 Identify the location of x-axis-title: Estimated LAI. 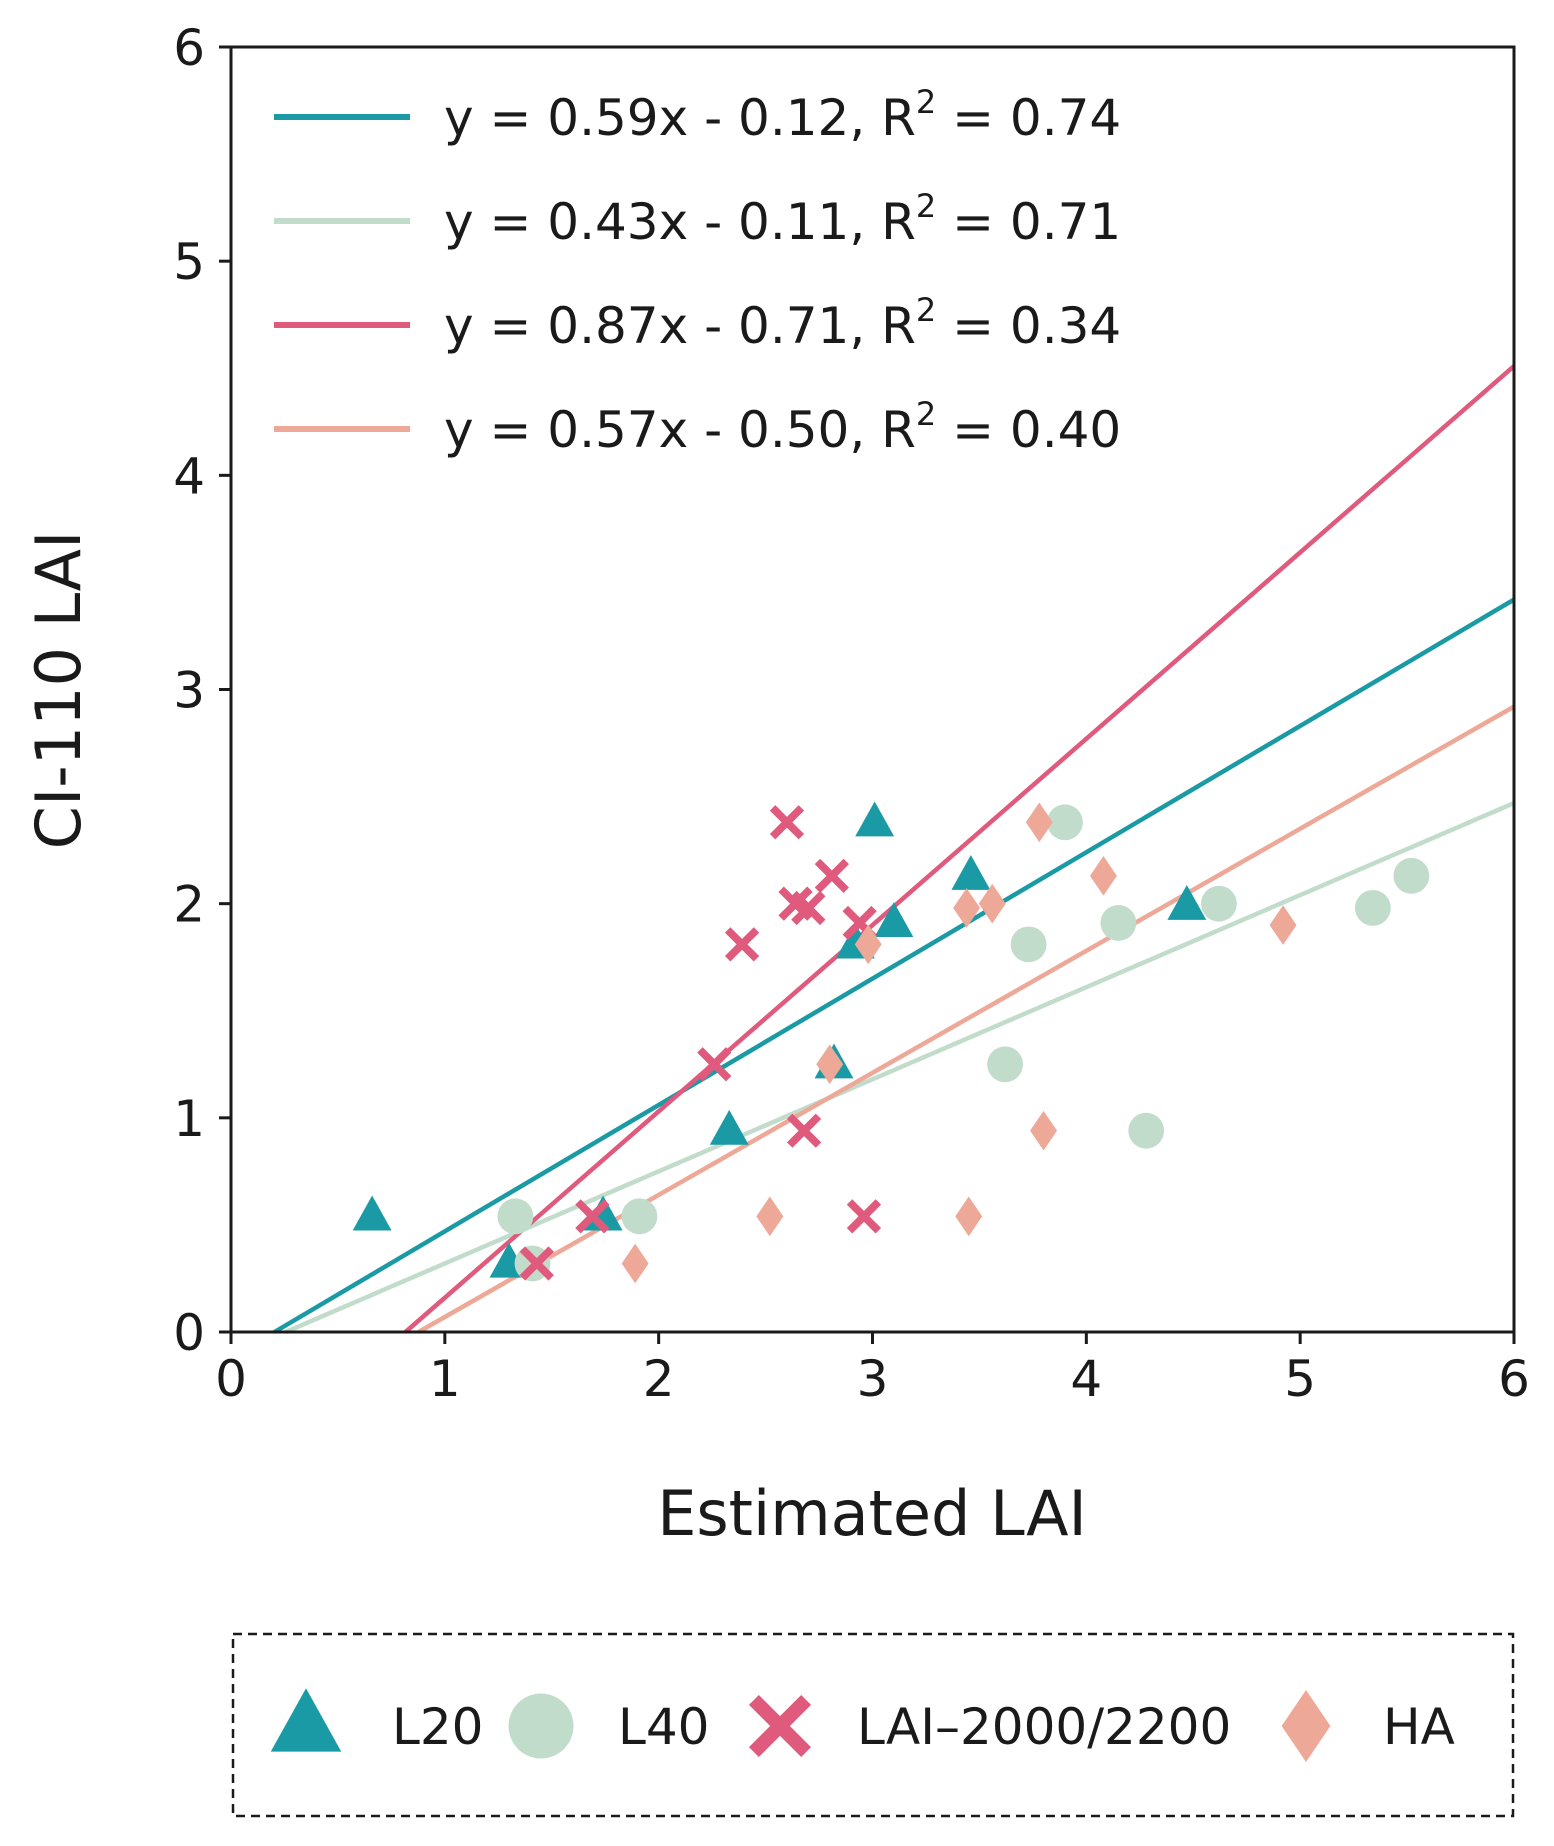
(872, 1513).